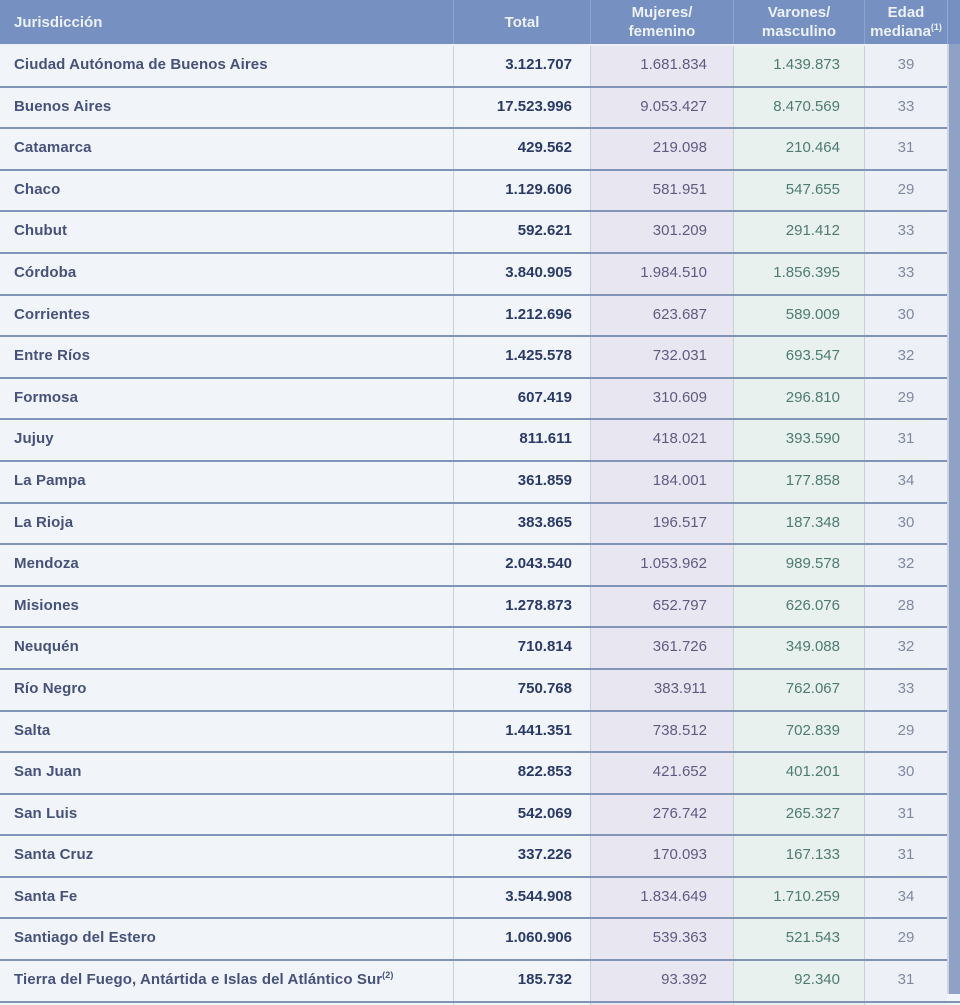 The height and width of the screenshot is (1005, 960). I want to click on cell-total: 822.853, so click(521, 773).